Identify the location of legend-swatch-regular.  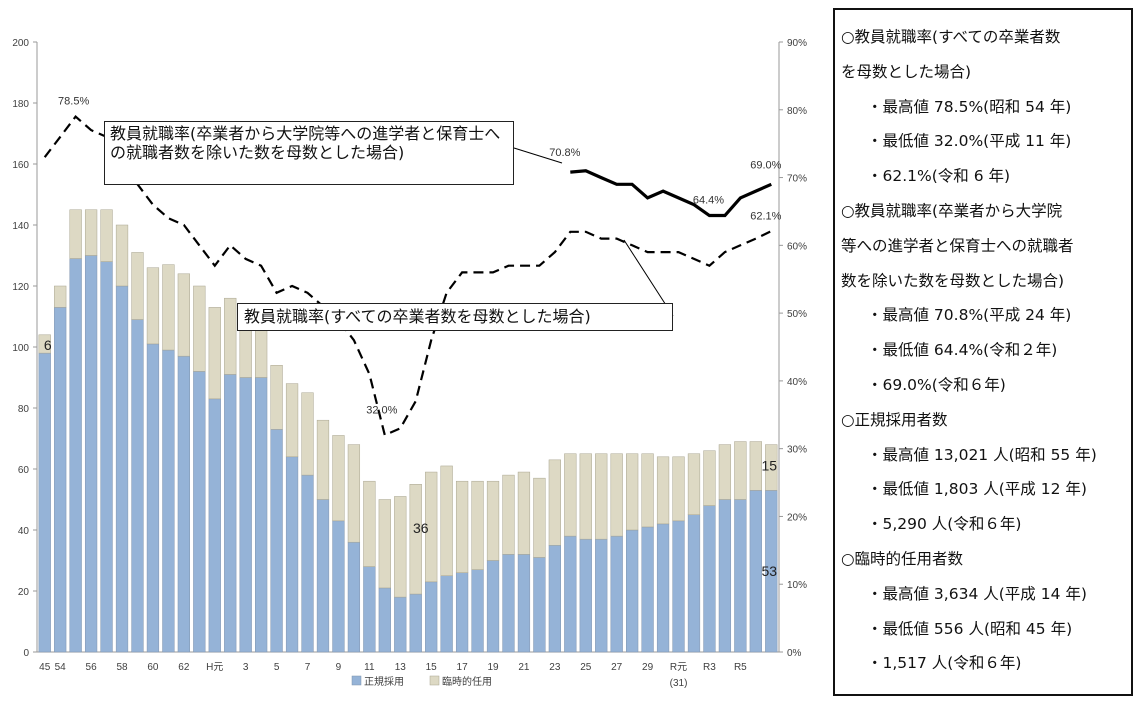
(356, 680).